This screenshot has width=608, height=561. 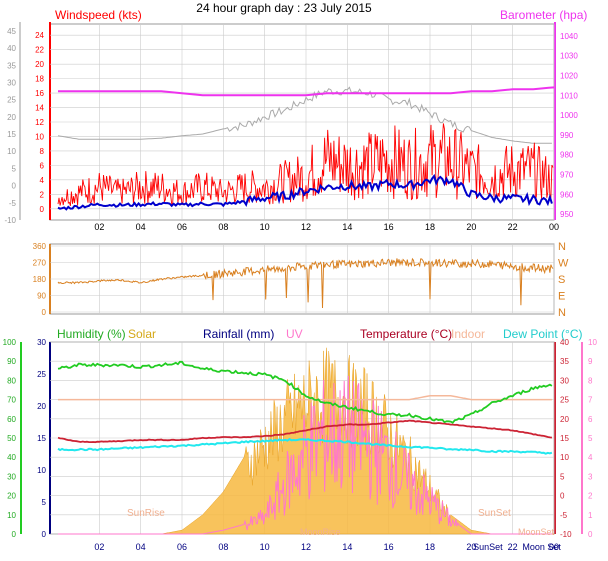 What do you see at coordinates (592, 342) in the screenshot?
I see `uv-y-tick-label: 10` at bounding box center [592, 342].